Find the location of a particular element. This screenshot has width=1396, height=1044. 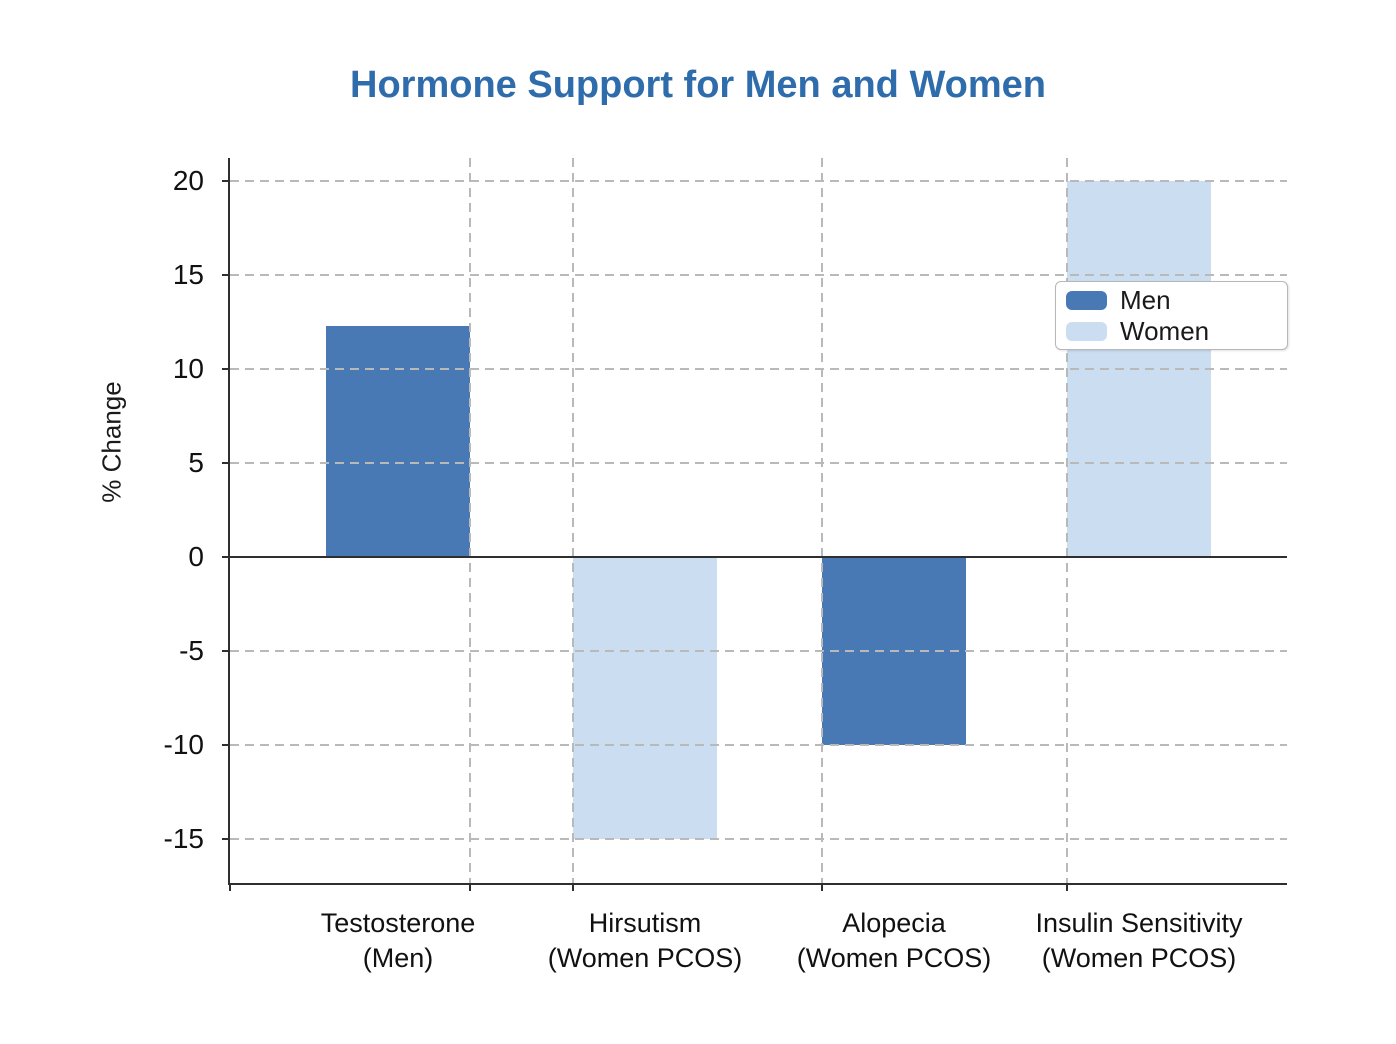

y-tick-label--15: -15 is located at coordinates (183, 838).